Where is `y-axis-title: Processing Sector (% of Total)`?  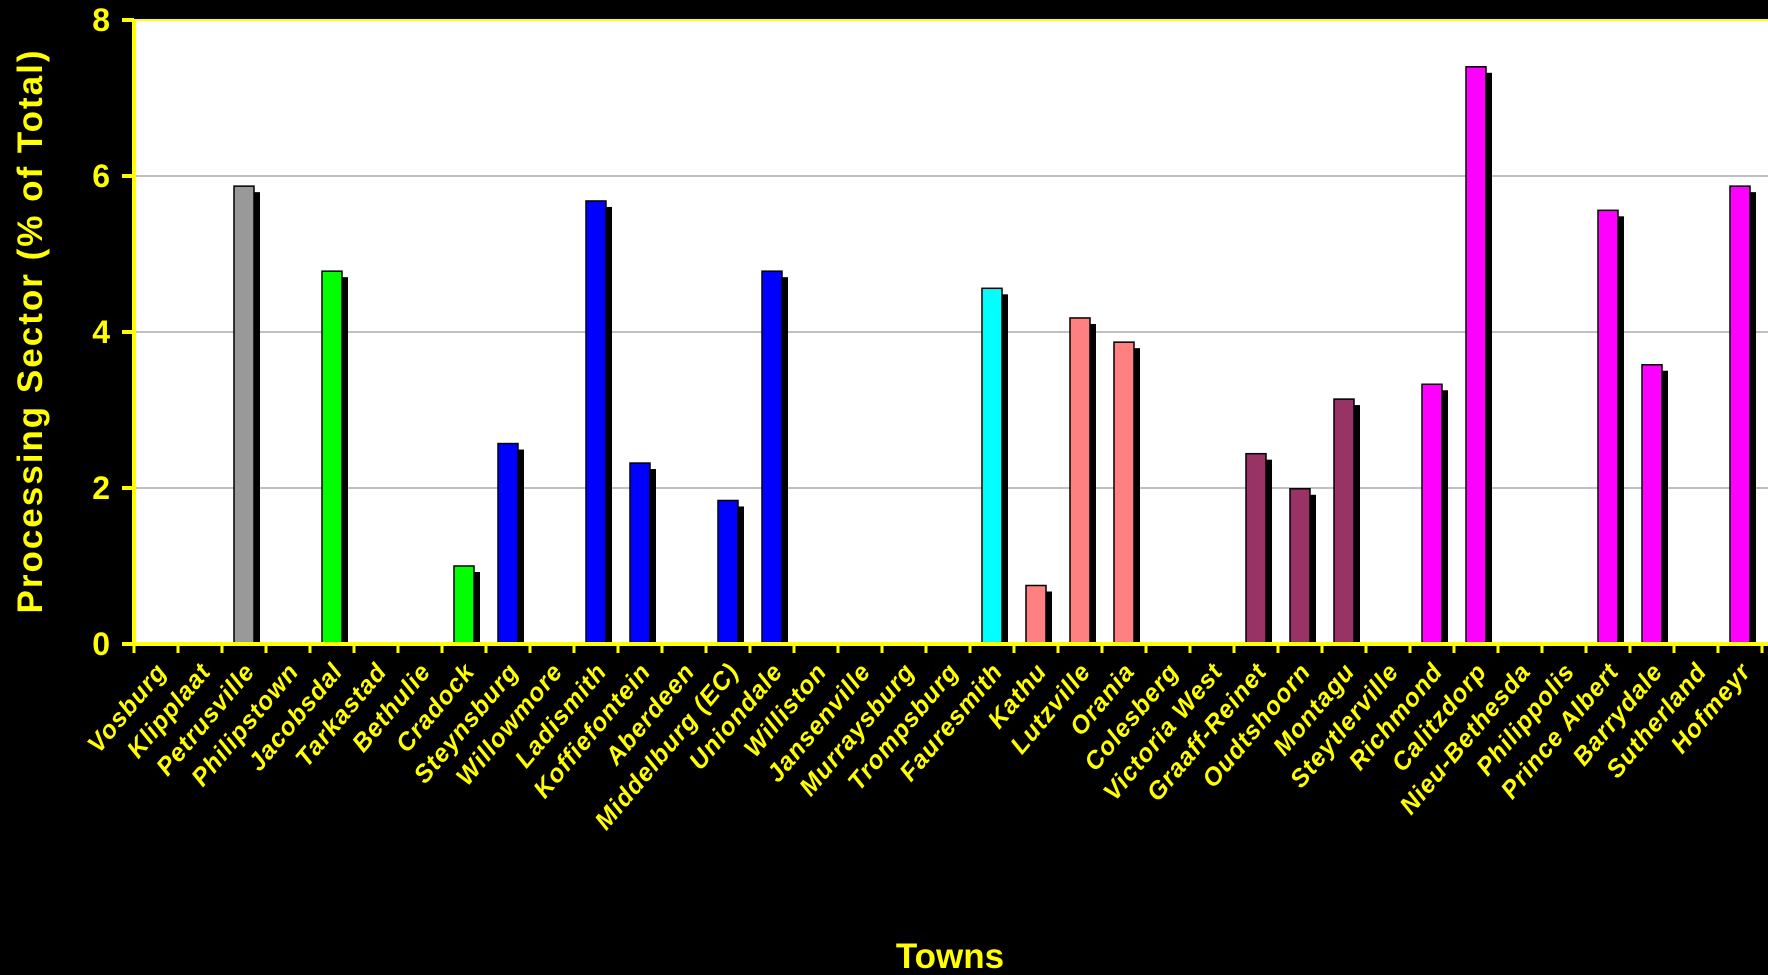
y-axis-title: Processing Sector (% of Total) is located at coordinates (30, 331).